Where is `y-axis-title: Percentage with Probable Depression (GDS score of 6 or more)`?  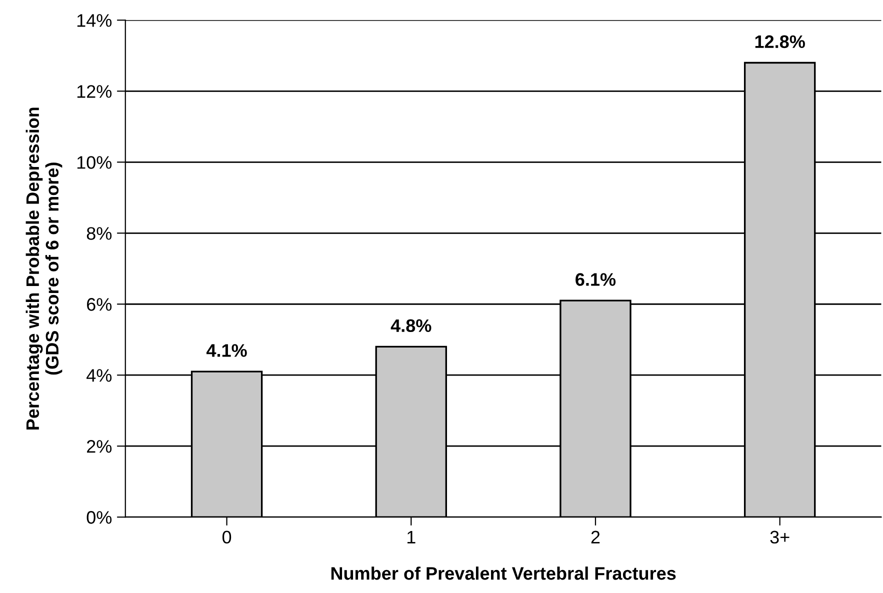 y-axis-title: Percentage with Probable Depression (GDS score of 6 or more) is located at coordinates (44, 269).